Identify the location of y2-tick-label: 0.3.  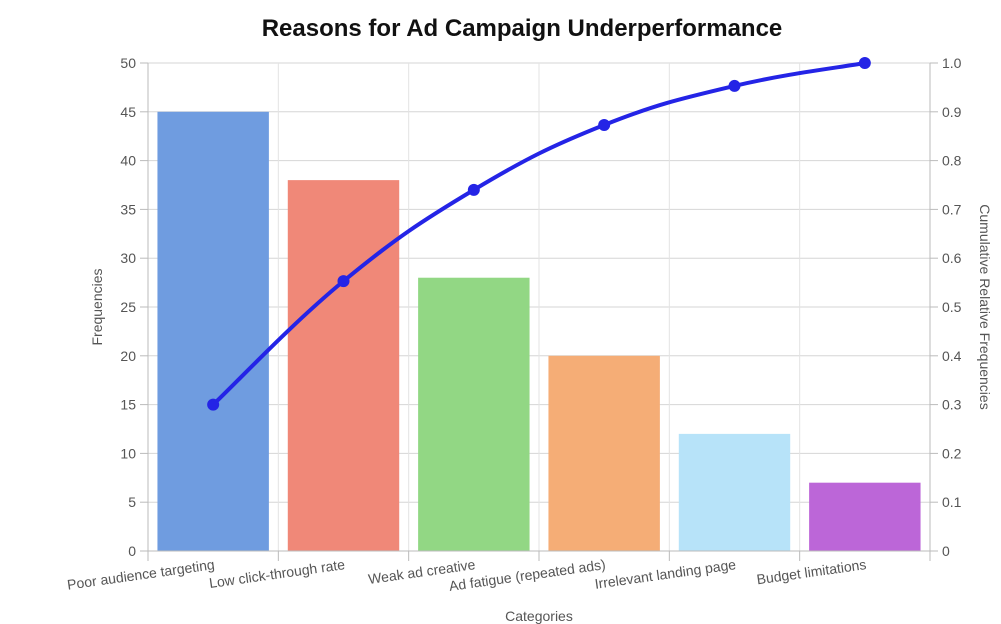
(952, 405).